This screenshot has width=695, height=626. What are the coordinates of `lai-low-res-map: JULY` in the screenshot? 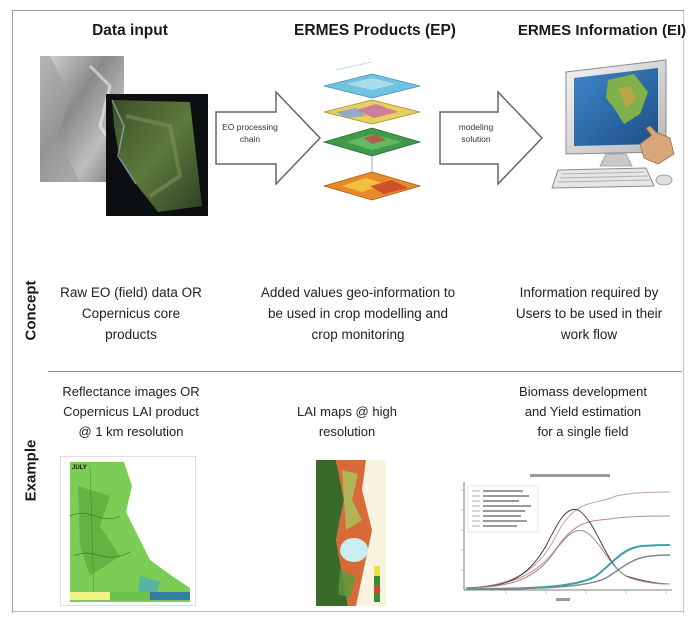 It's located at (128, 531).